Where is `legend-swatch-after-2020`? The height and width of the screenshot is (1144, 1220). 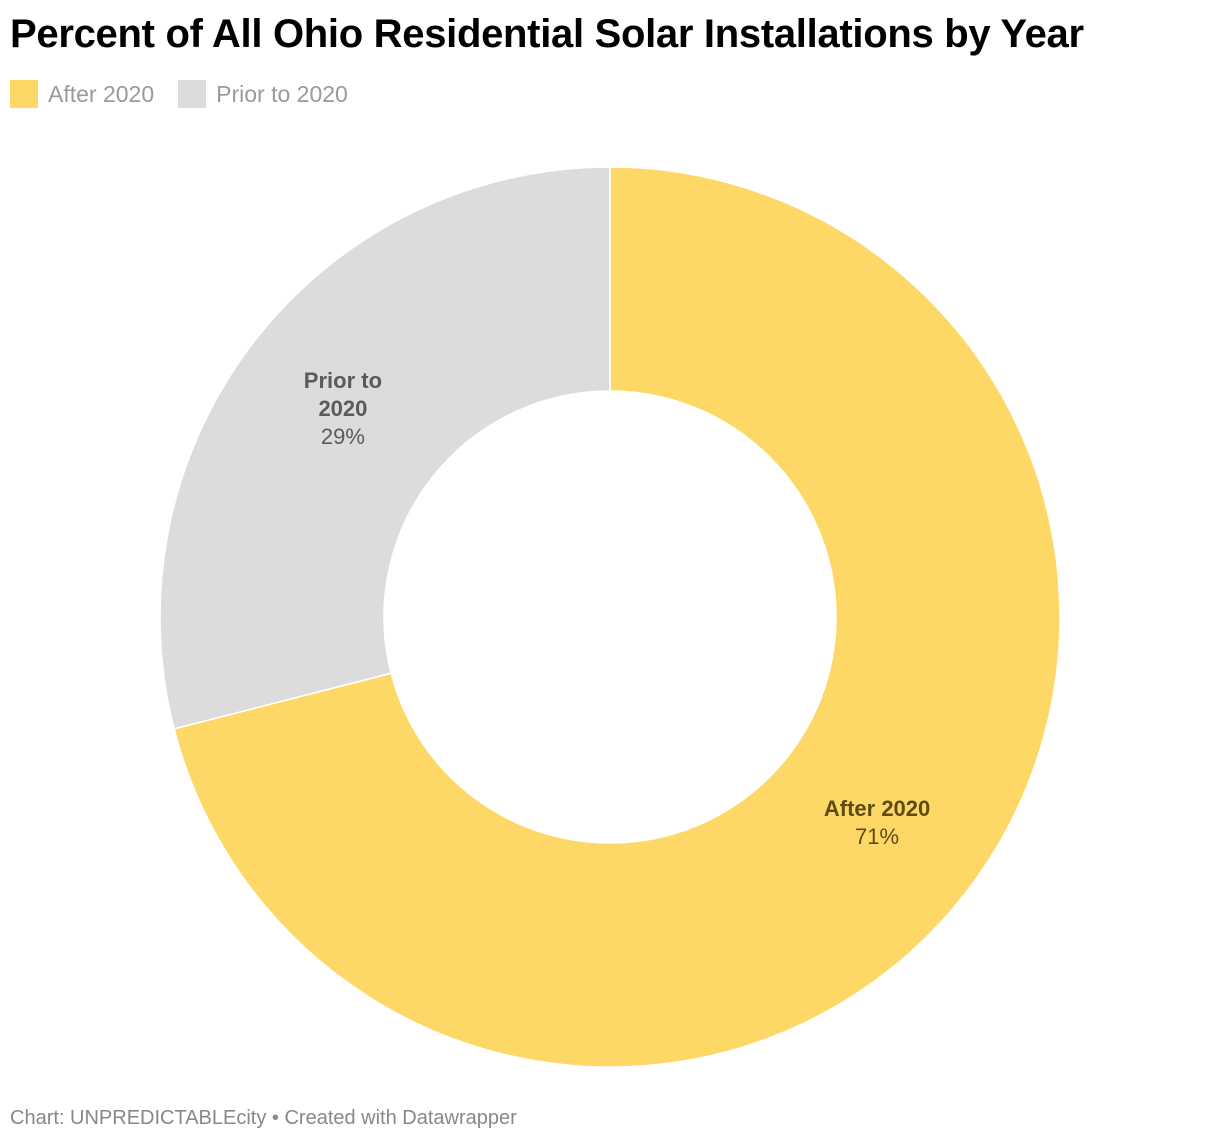
legend-swatch-after-2020 is located at coordinates (24, 94).